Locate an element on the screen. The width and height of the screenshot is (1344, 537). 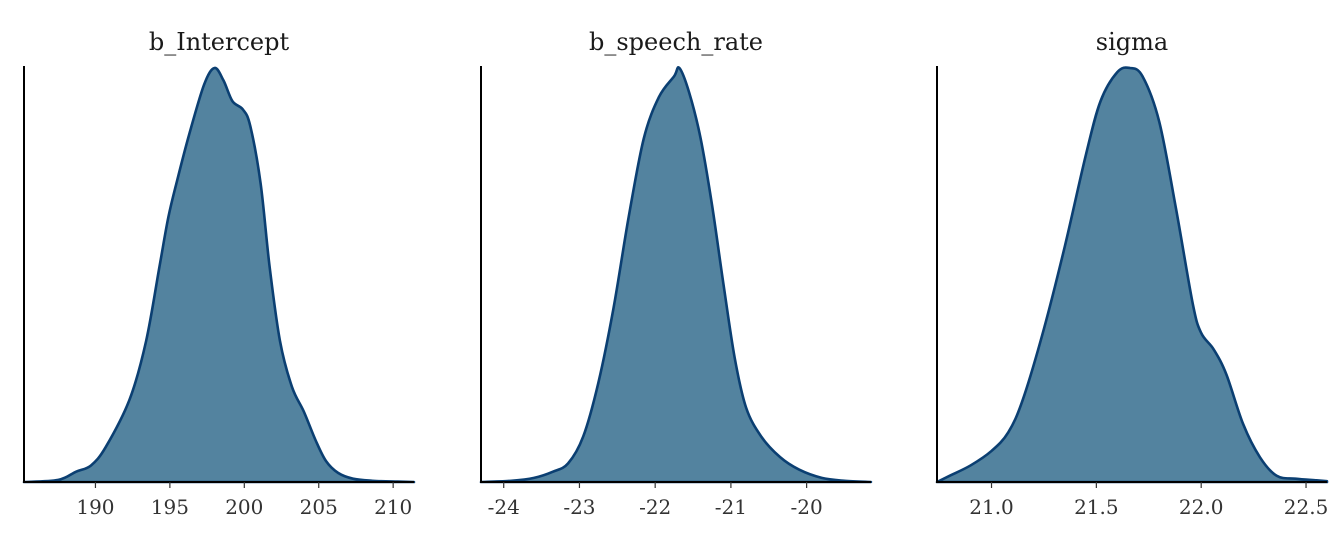
x-tick-label-sigma: 22.0 is located at coordinates (1201, 507).